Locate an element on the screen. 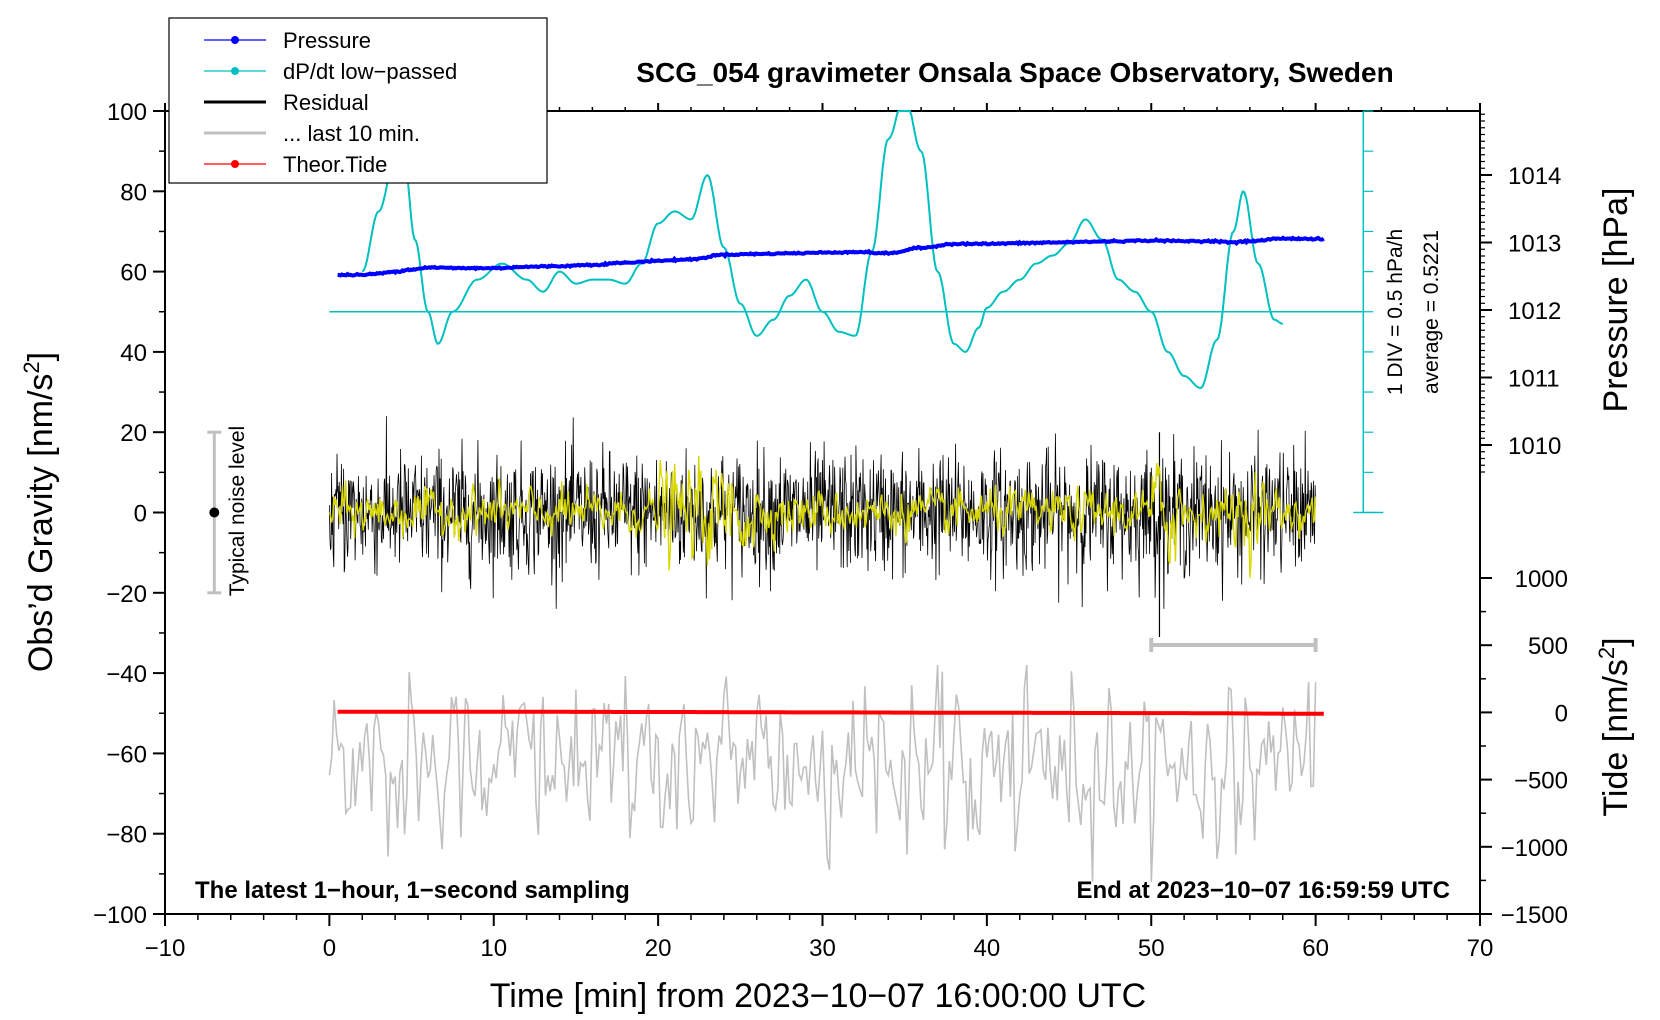 The image size is (1660, 1020). tide-line is located at coordinates (830, 712).